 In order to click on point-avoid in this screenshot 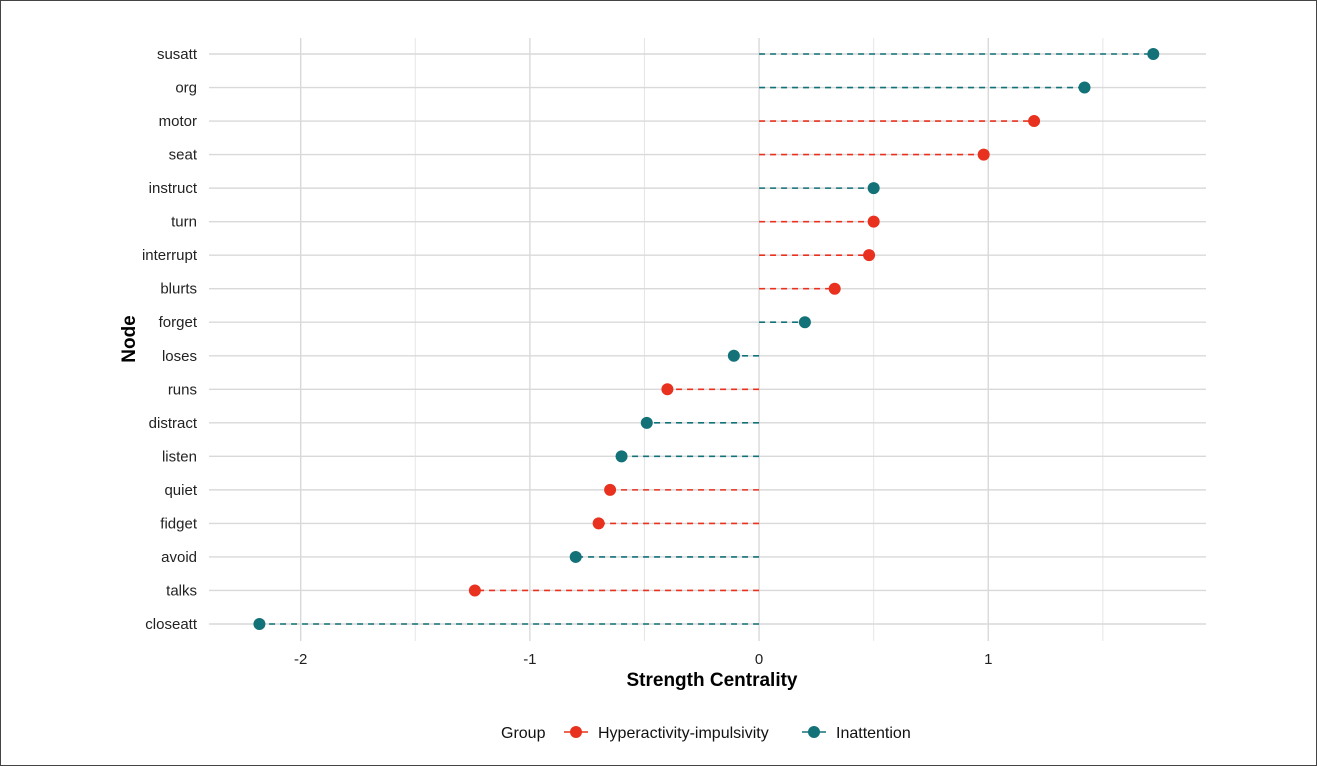, I will do `click(575, 556)`.